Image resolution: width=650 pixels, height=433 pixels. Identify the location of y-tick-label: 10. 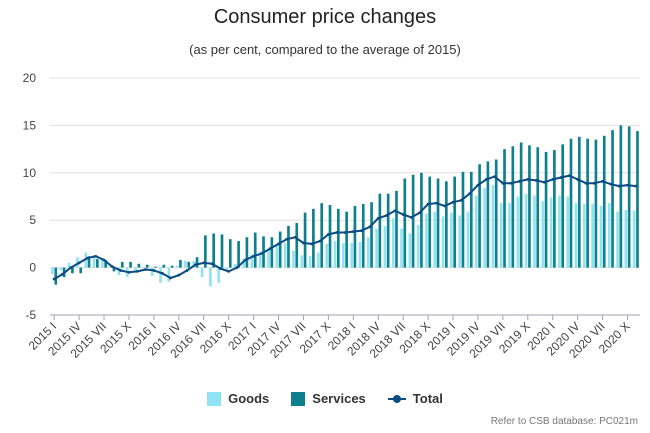
(30, 173).